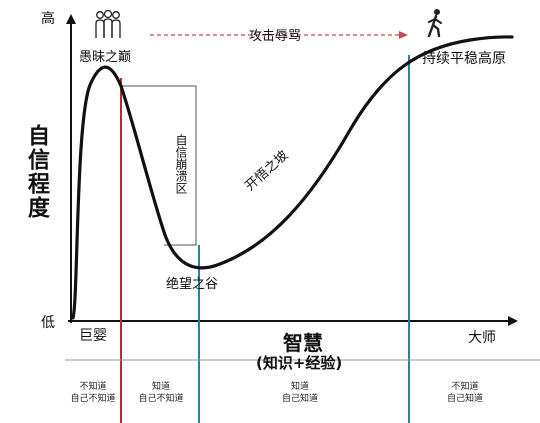 The height and width of the screenshot is (423, 540). I want to click on bottom-column-3-line2: 自己知道, so click(299, 399).